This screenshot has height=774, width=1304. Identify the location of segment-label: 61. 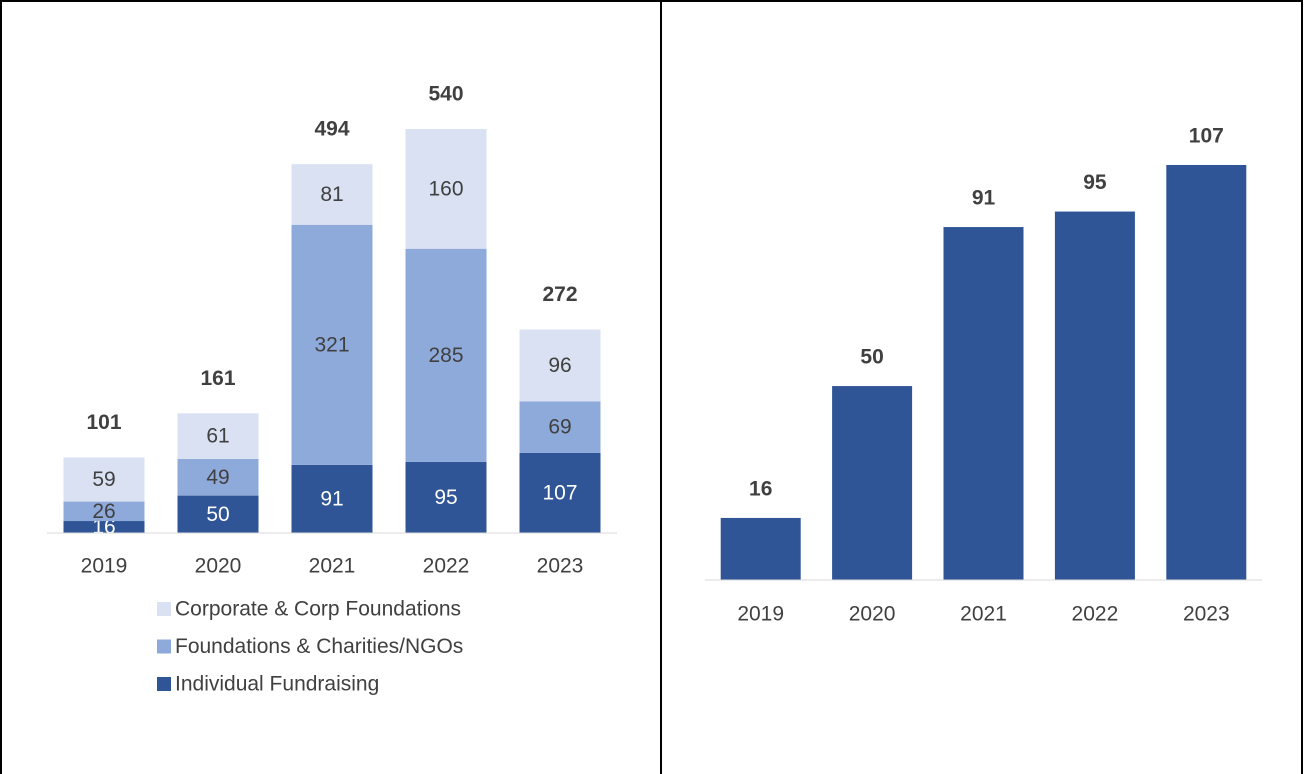
(217, 436).